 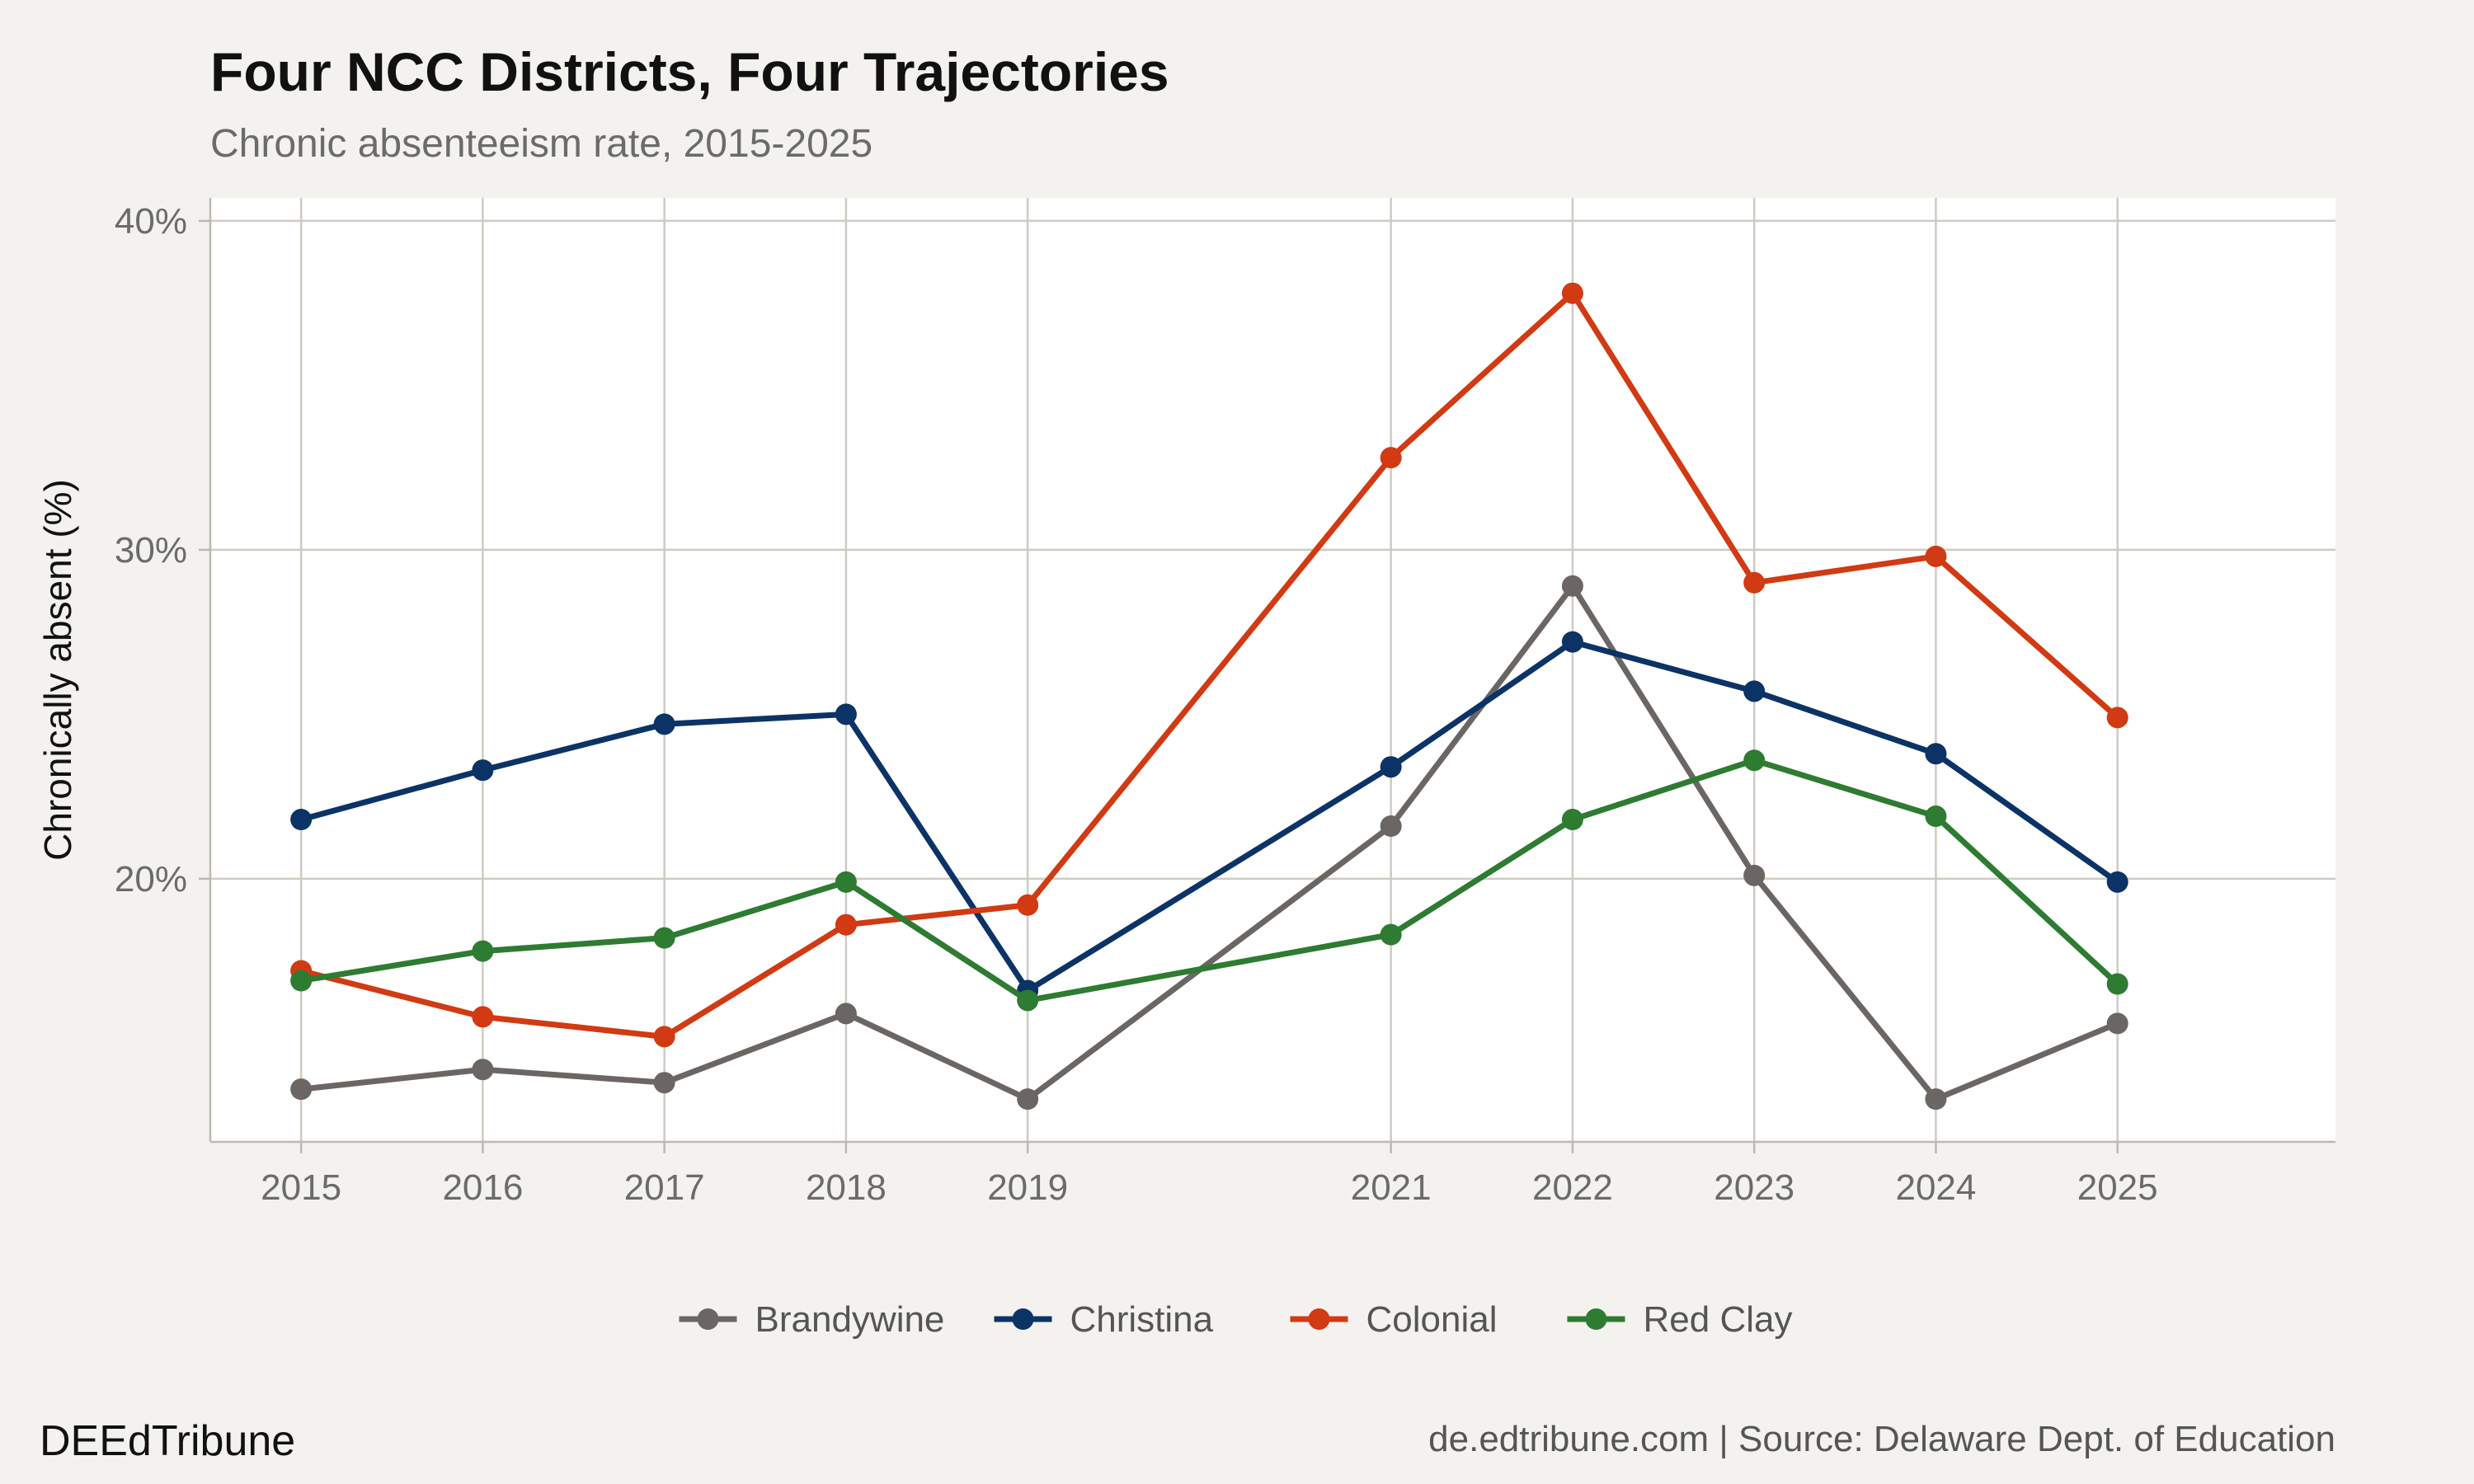 What do you see at coordinates (151, 550) in the screenshot?
I see `y-tick-label: 30%` at bounding box center [151, 550].